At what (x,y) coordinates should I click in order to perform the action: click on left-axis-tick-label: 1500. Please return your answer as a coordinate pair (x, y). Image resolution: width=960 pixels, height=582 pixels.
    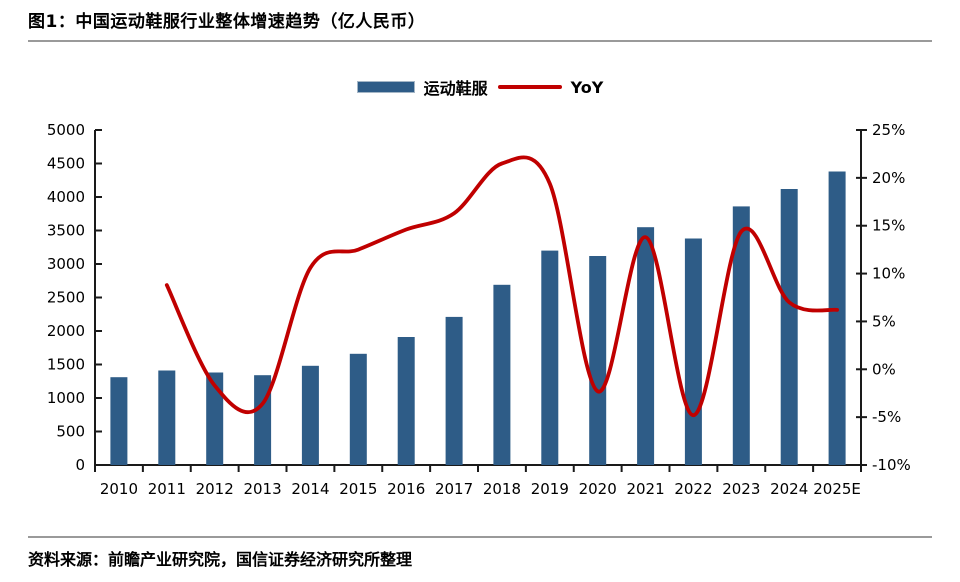
    Looking at the image, I should click on (66, 365).